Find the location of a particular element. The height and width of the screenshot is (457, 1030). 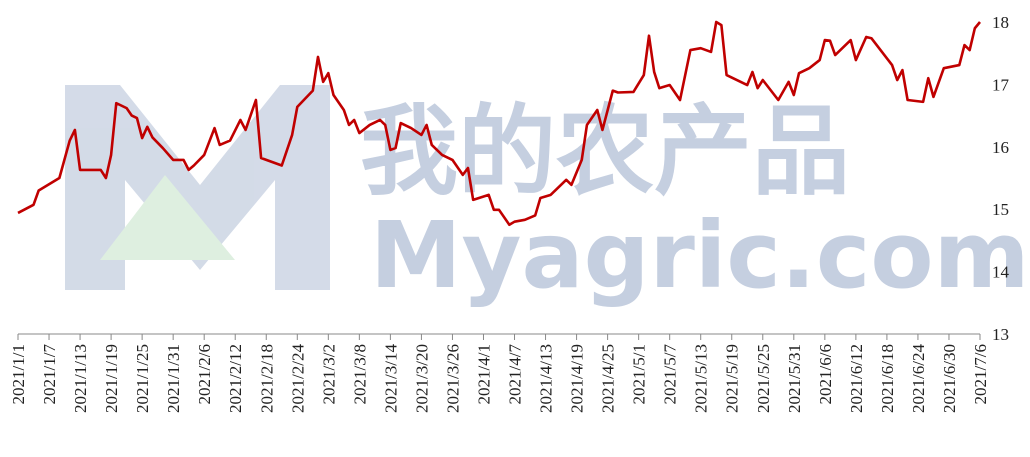

x-tick-label: 2021/3/2 is located at coordinates (328, 374).